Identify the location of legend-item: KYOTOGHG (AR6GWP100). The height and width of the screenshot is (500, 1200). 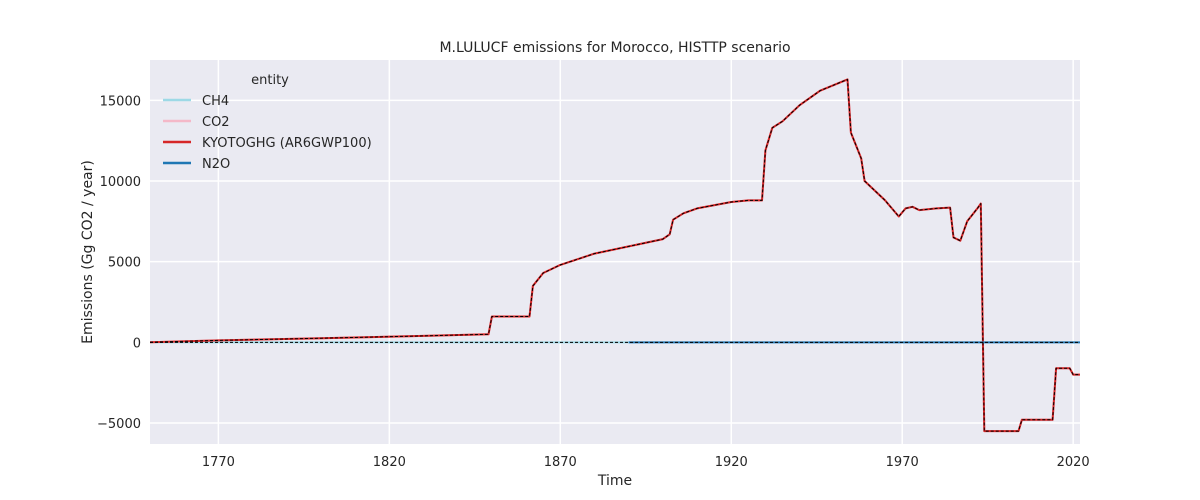
(267, 143).